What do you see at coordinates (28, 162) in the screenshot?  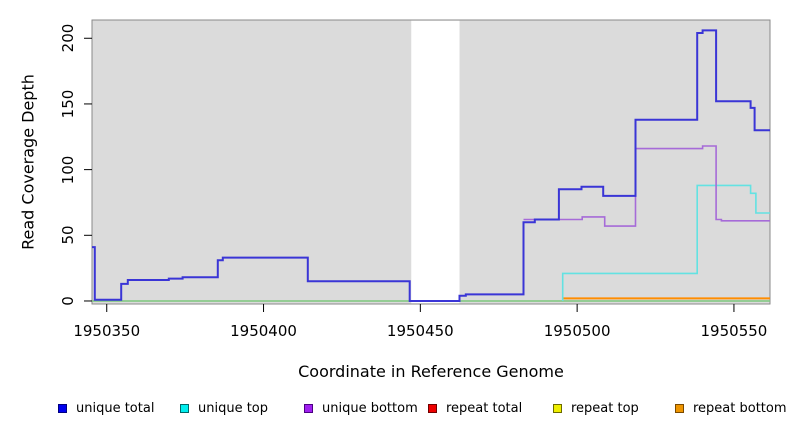 I see `y-axis-title: Read Coverage Depth` at bounding box center [28, 162].